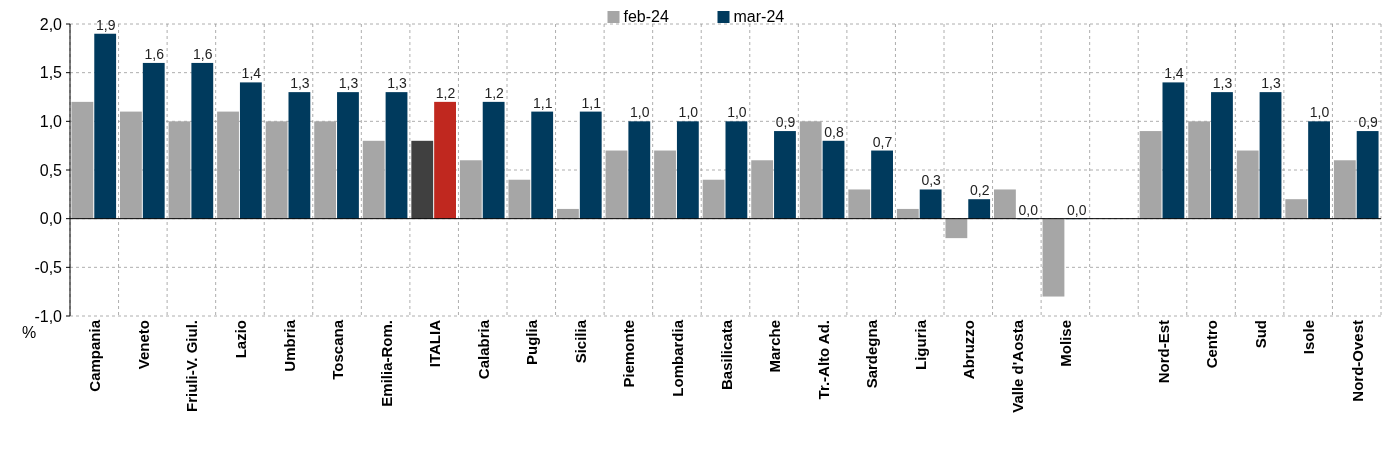 The image size is (1395, 456). What do you see at coordinates (726, 355) in the screenshot?
I see `x-tick-label: Basilicata` at bounding box center [726, 355].